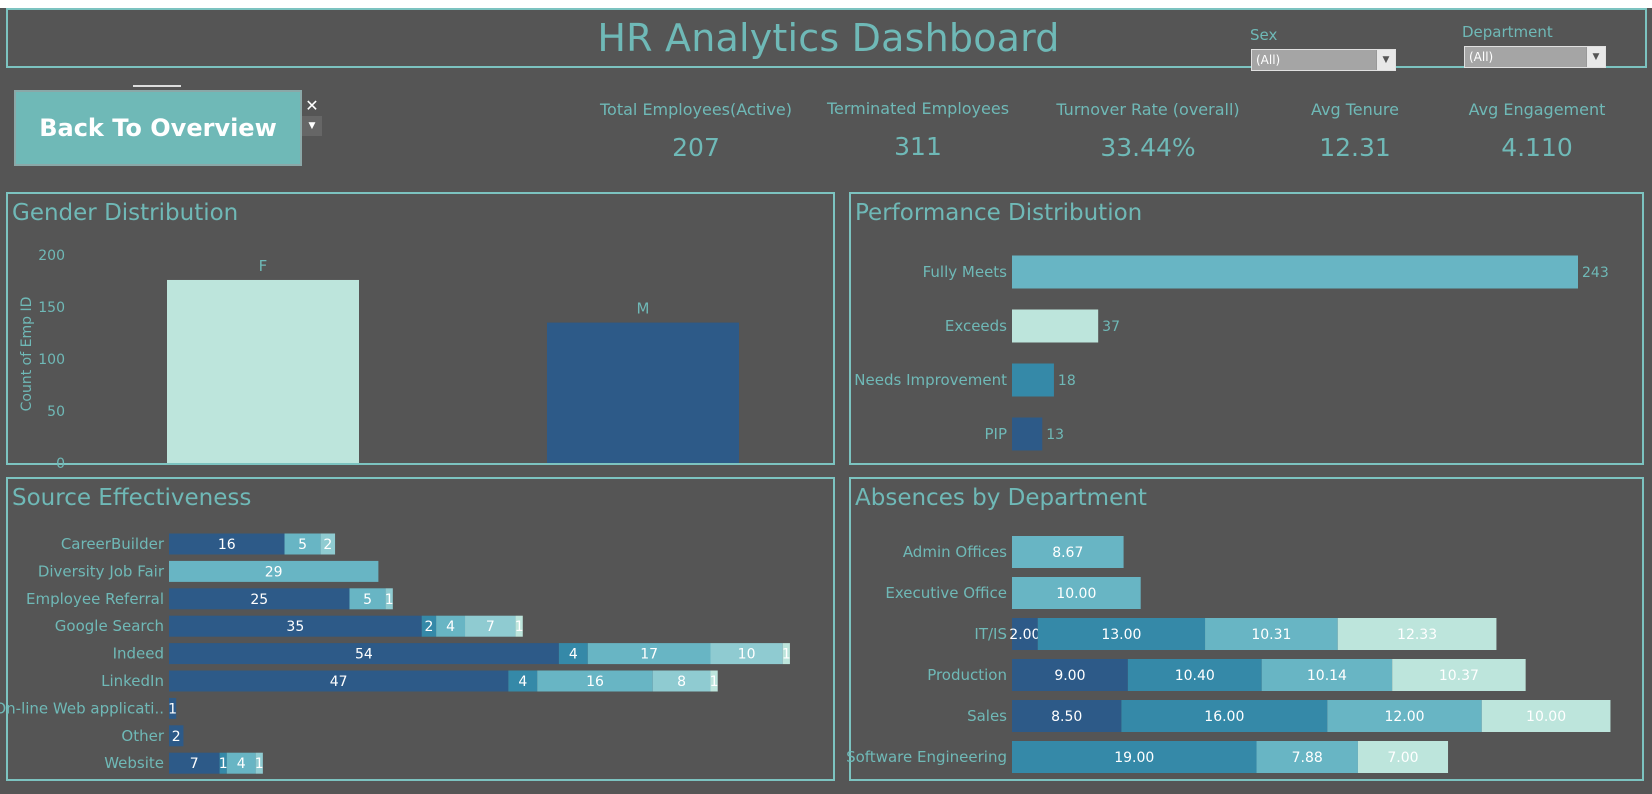 The width and height of the screenshot is (1652, 794). I want to click on kpi-label: Avg Engagement, so click(1537, 109).